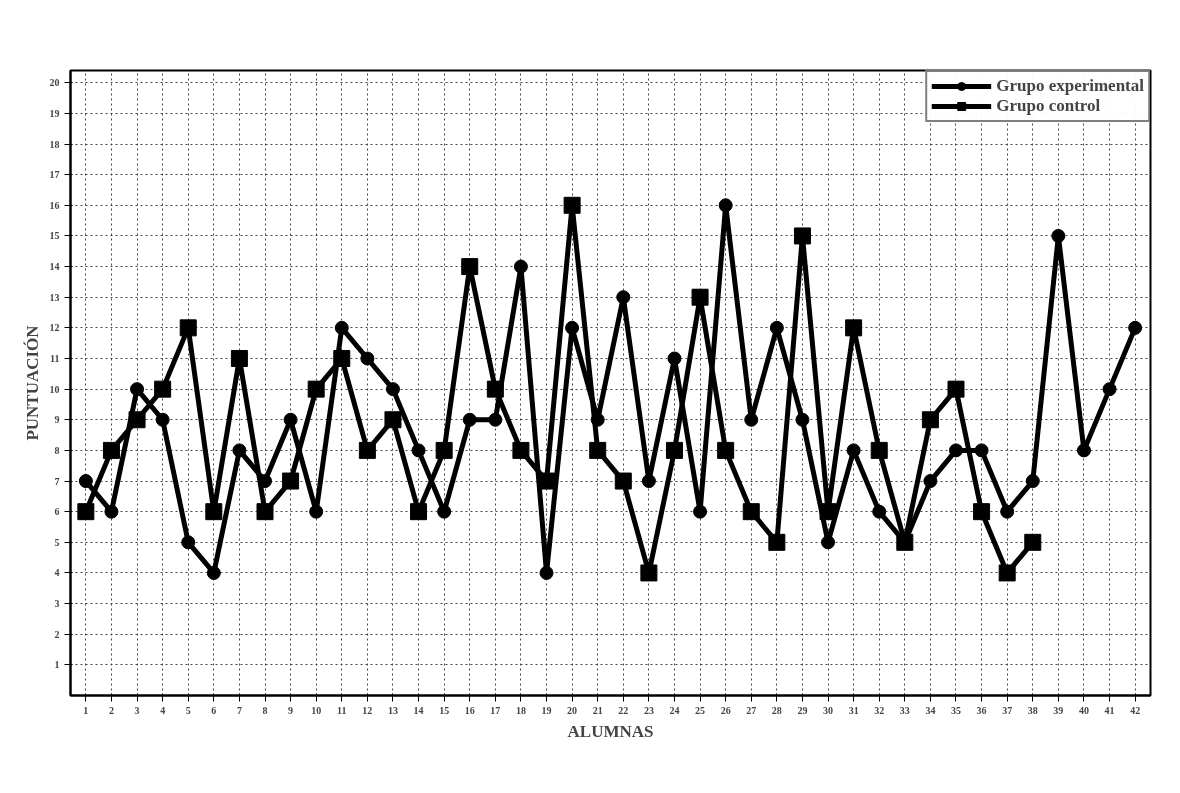 This screenshot has height=793, width=1180. What do you see at coordinates (930, 710) in the screenshot?
I see `x-tick-label: 34` at bounding box center [930, 710].